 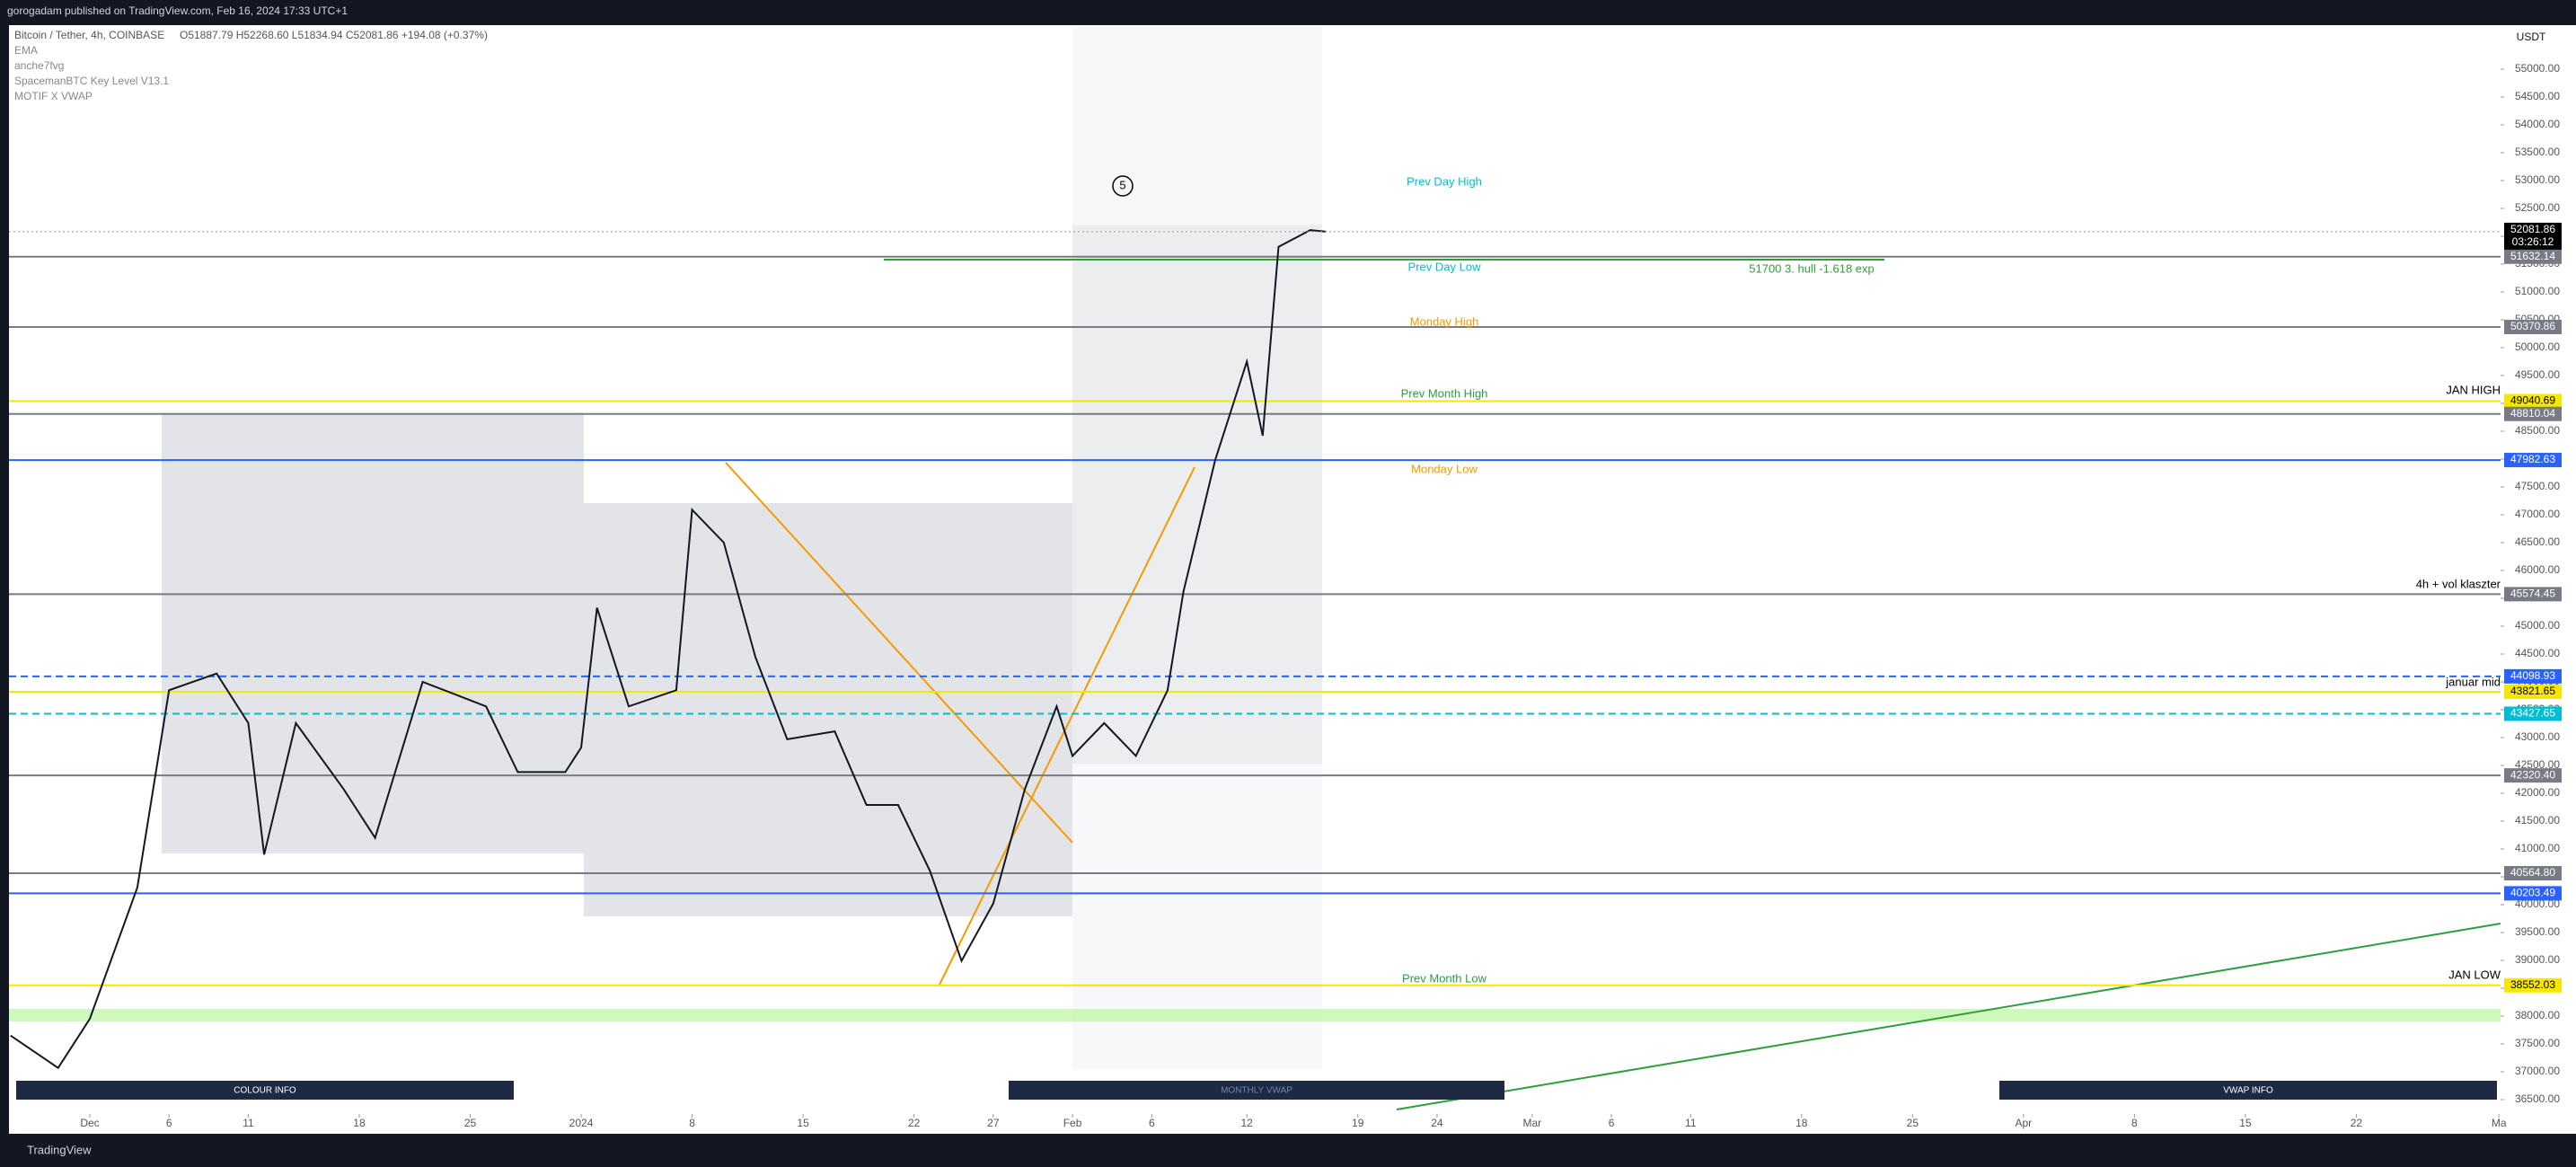 What do you see at coordinates (59, 1149) in the screenshot?
I see `footer-brand: TradingView` at bounding box center [59, 1149].